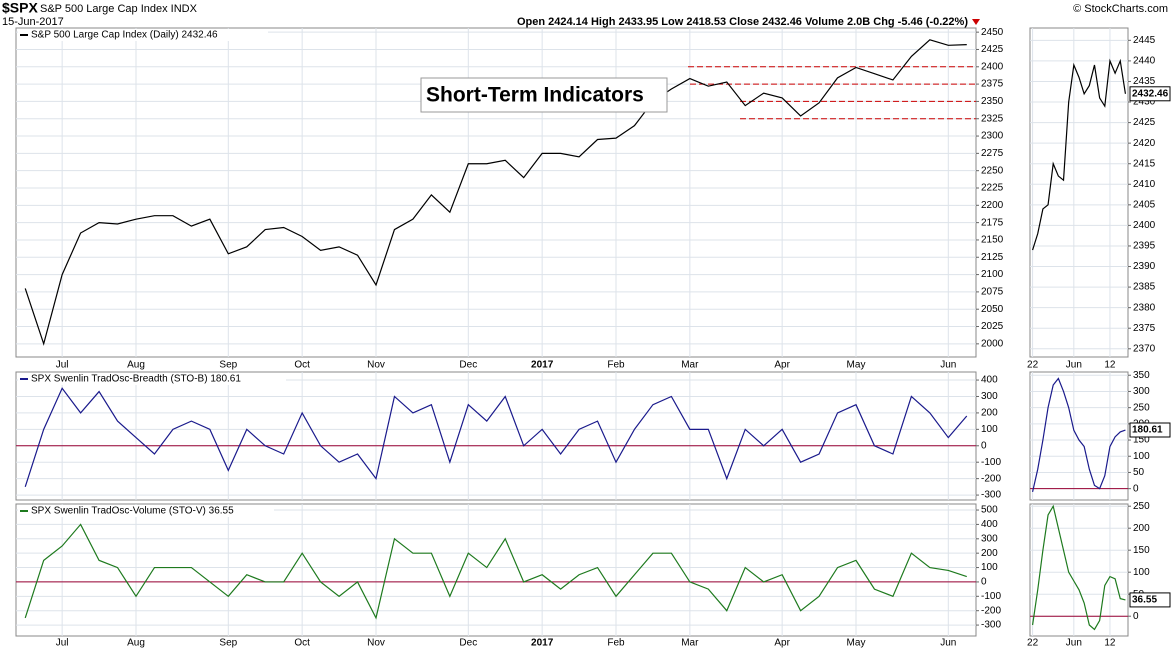  Describe the element at coordinates (124, 35) in the screenshot. I see `panel-title: S&P 500 Large Cap Index (Daily) 2432.46` at that location.